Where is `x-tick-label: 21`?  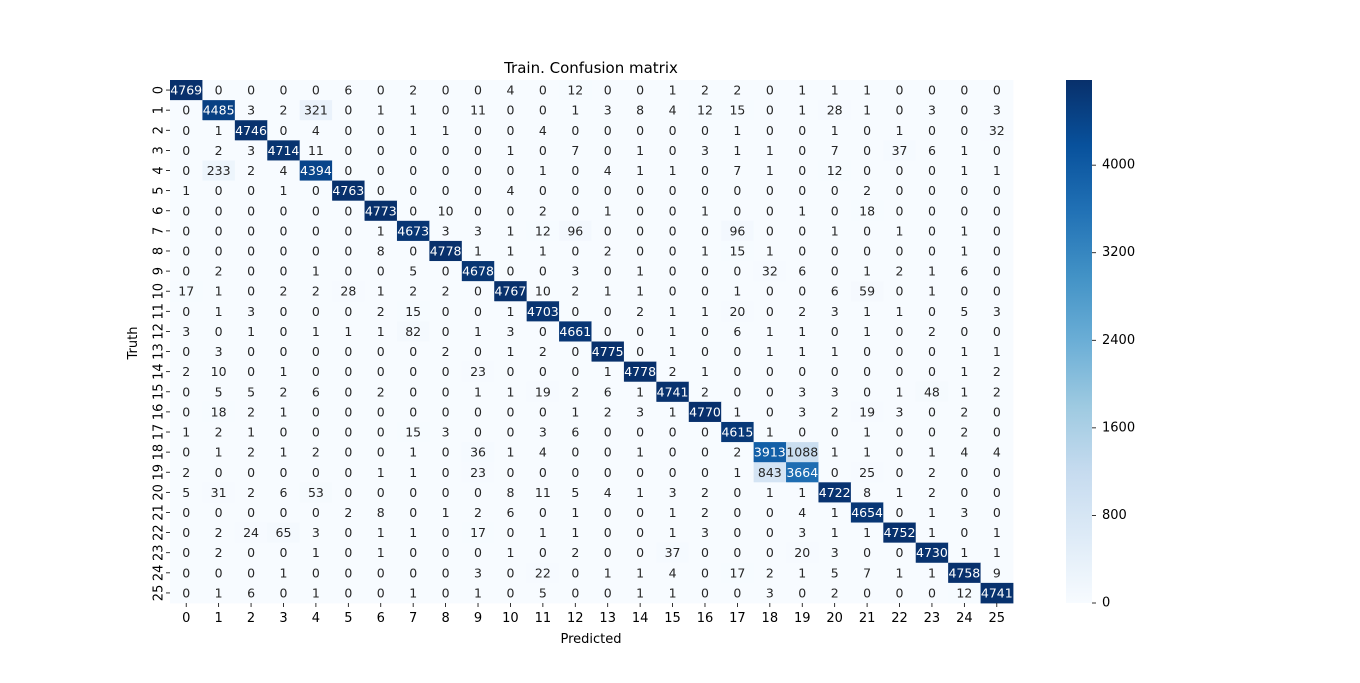
x-tick-label: 21 is located at coordinates (867, 618).